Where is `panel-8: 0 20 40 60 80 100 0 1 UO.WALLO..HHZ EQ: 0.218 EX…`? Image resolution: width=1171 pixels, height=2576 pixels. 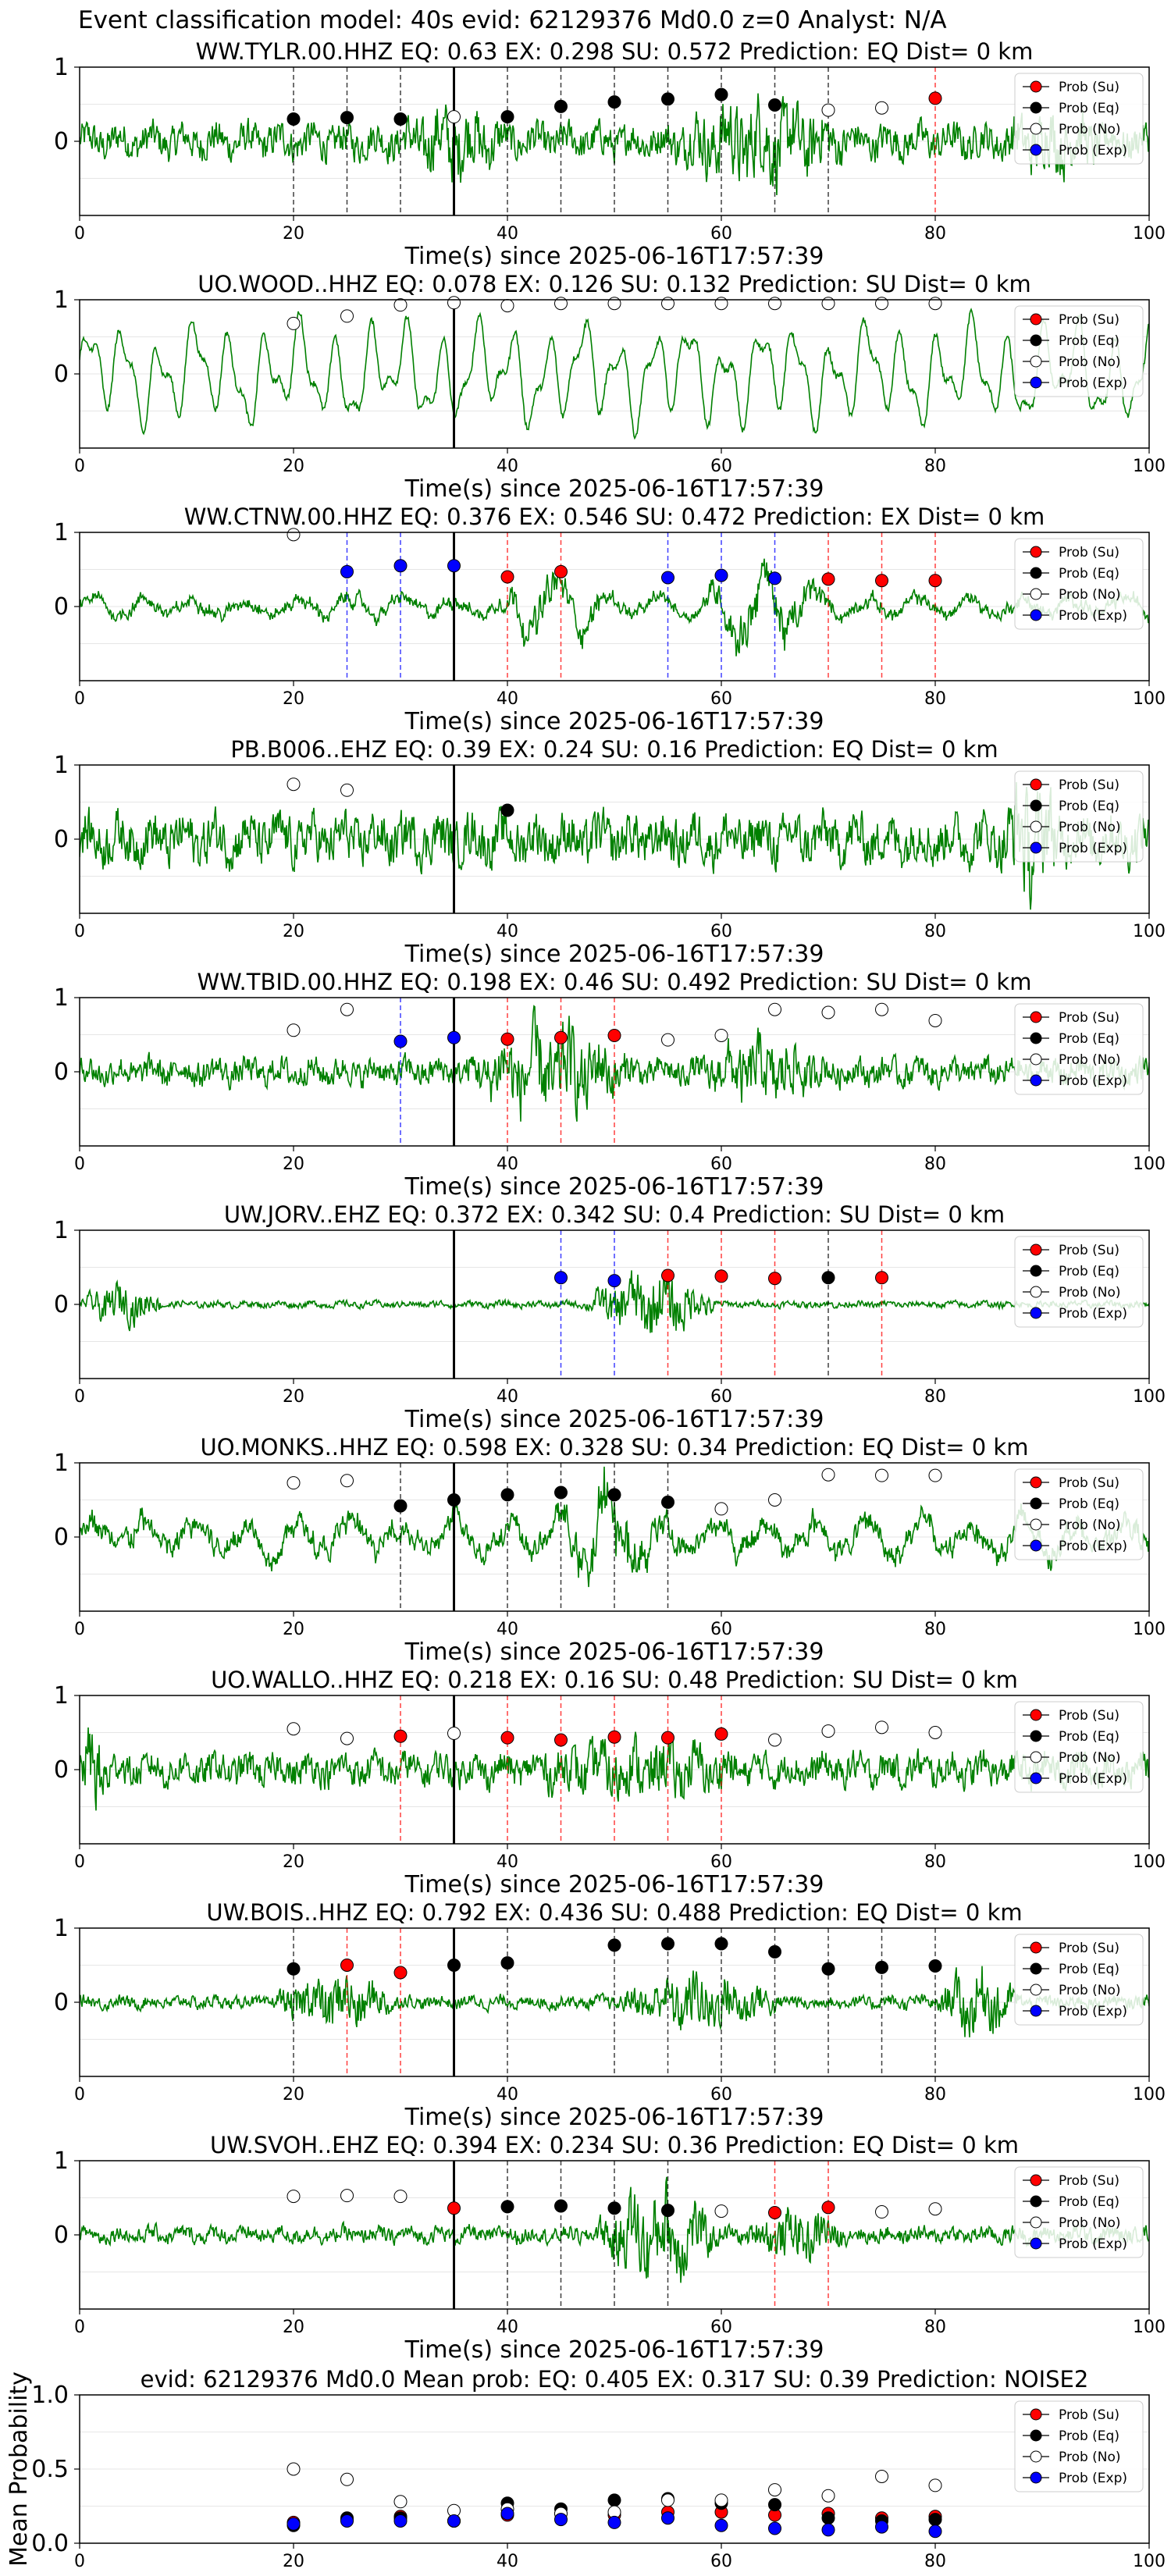 panel-8: 0 20 40 60 80 100 0 1 UO.WALLO..HHZ EQ: 0.218 EX… is located at coordinates (610, 1782).